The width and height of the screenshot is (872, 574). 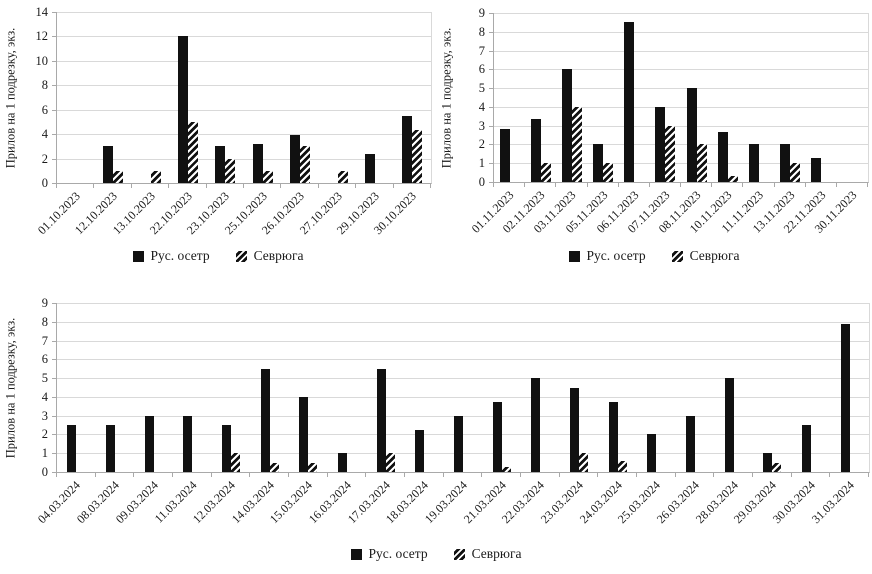 I want to click on legend-label-rus-osetr: Рус. осетр, so click(x=180, y=255).